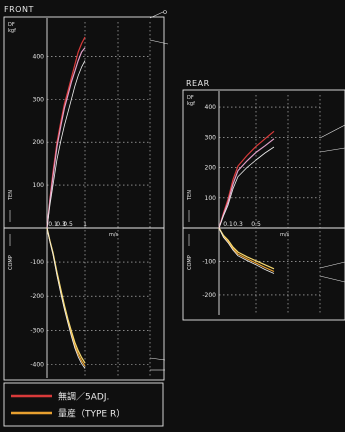 The height and width of the screenshot is (432, 345). Describe the element at coordinates (68, 224) in the screenshot. I see `front-x-tick-label: 0.5` at that location.